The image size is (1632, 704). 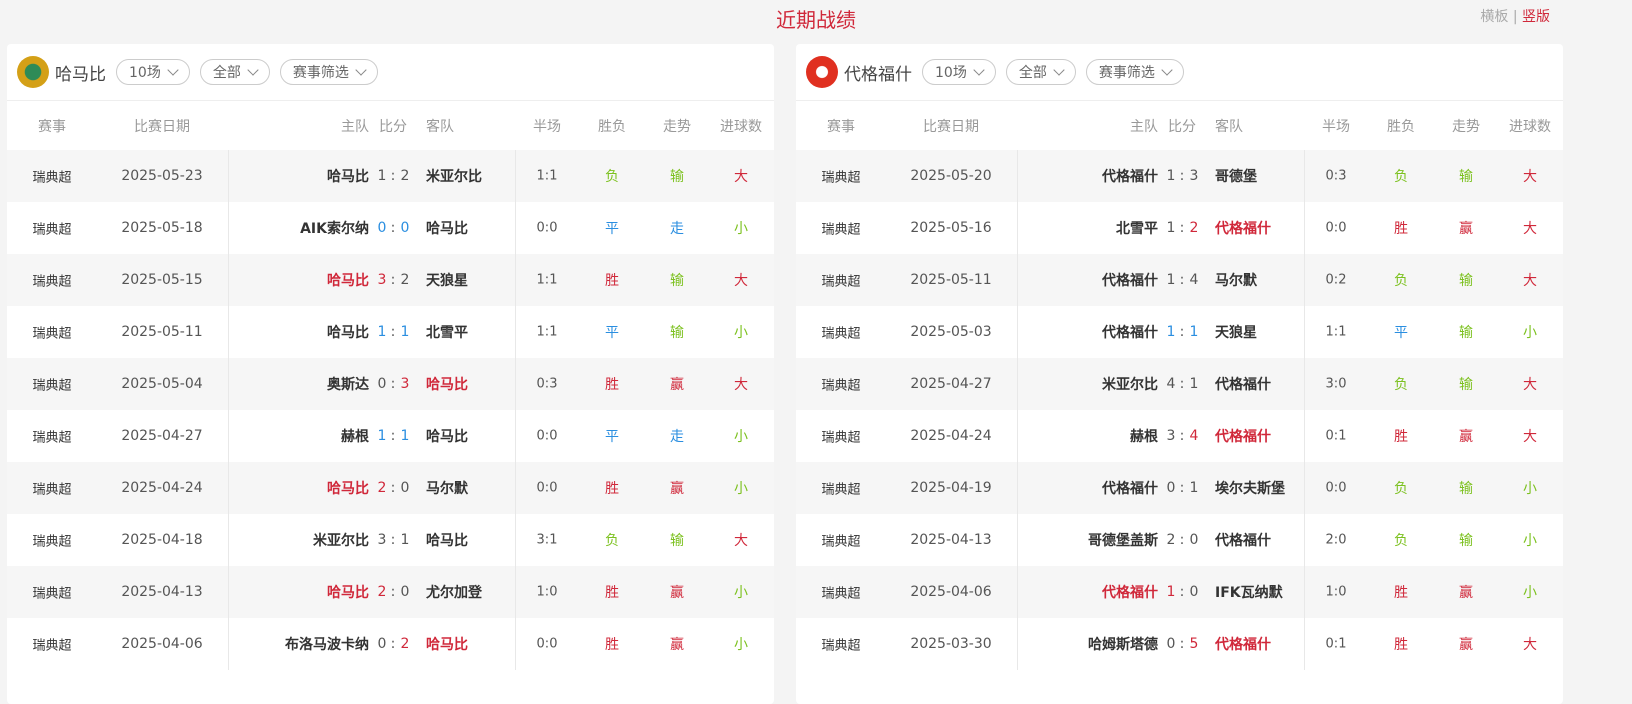 I want to click on home-team: 哥德堡盖斯, so click(x=1123, y=541).